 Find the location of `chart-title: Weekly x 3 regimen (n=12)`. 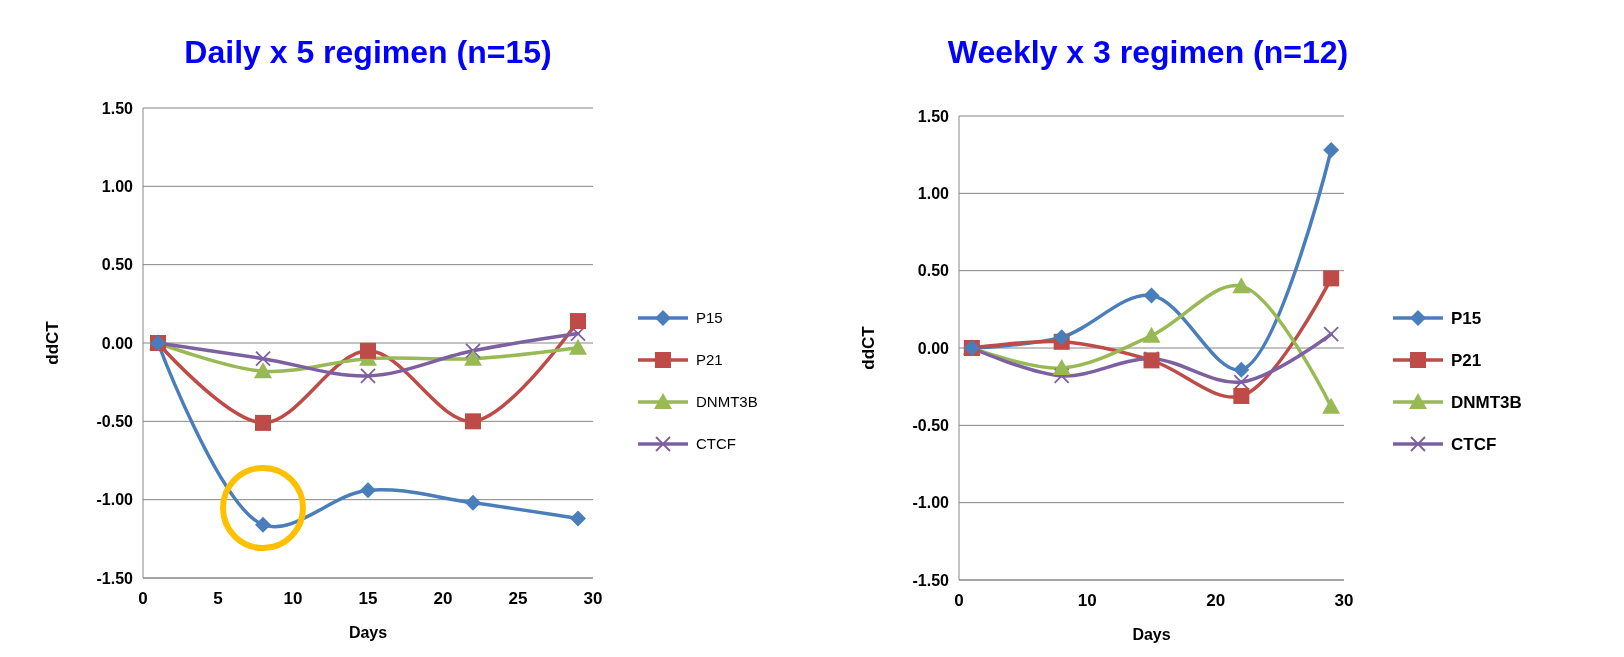

chart-title: Weekly x 3 regimen (n=12) is located at coordinates (1148, 52).